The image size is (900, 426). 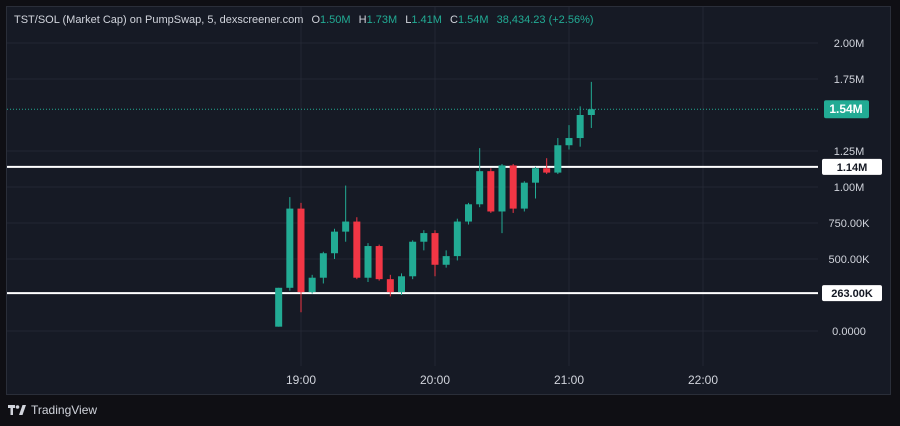 I want to click on time-tick-label: 22:00, so click(x=703, y=380).